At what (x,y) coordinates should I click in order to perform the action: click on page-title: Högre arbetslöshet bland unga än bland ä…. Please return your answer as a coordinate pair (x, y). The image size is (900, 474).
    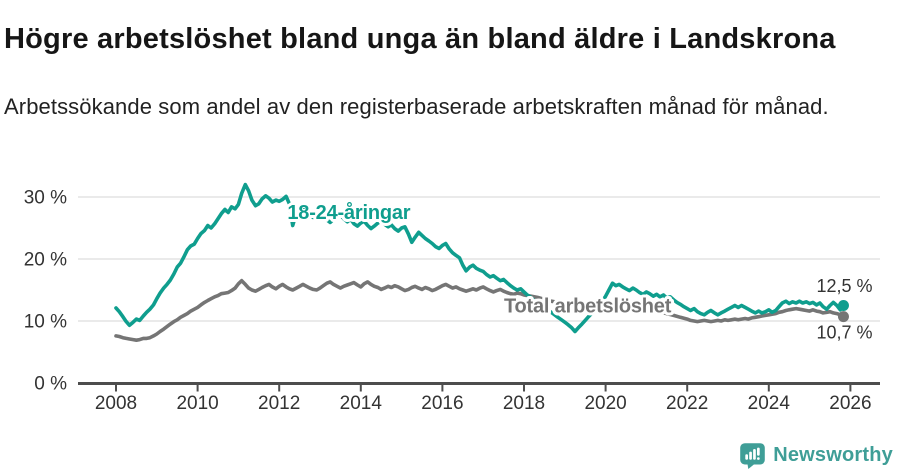
    Looking at the image, I should click on (420, 39).